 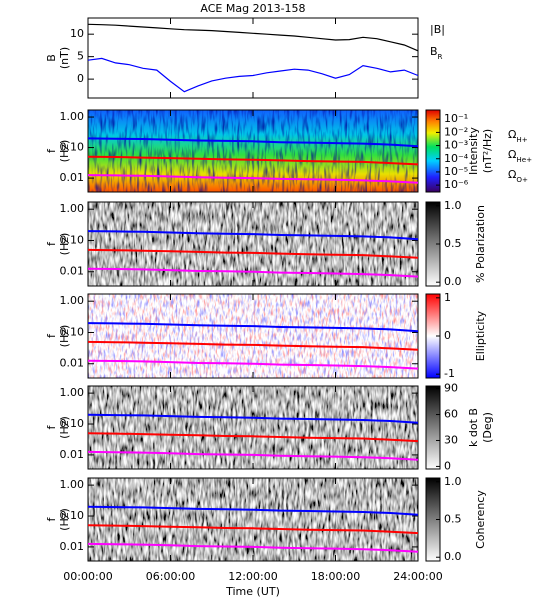 I want to click on colorbar-tick-label: 10⁻⁶, so click(x=456, y=184).